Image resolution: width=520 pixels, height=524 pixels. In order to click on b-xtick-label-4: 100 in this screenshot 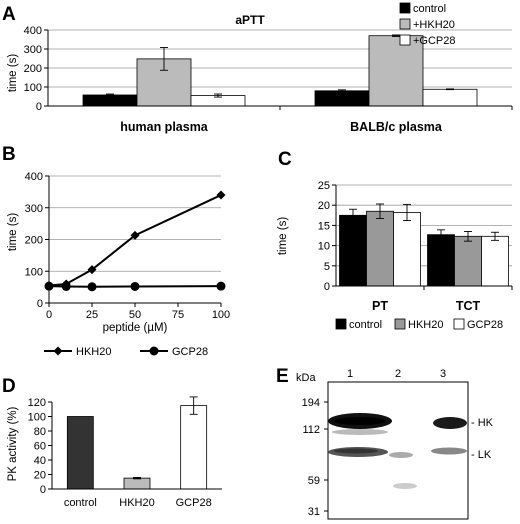, I will do `click(221, 315)`.